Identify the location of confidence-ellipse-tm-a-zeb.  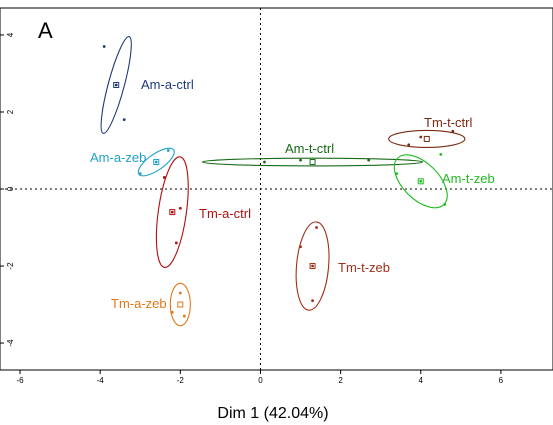
(180, 304).